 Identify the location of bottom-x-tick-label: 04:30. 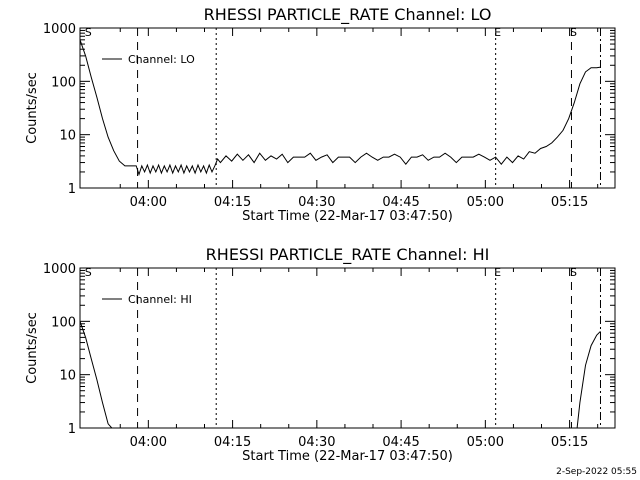
(316, 442).